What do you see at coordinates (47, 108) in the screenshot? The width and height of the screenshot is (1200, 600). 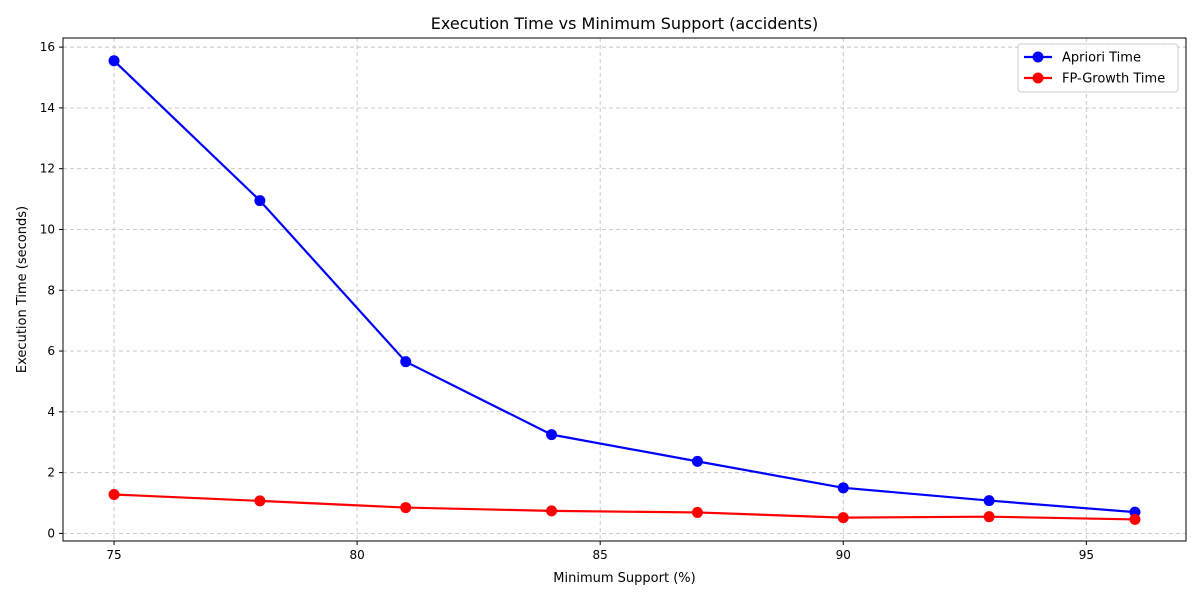 I see `y-tick-label: 14` at bounding box center [47, 108].